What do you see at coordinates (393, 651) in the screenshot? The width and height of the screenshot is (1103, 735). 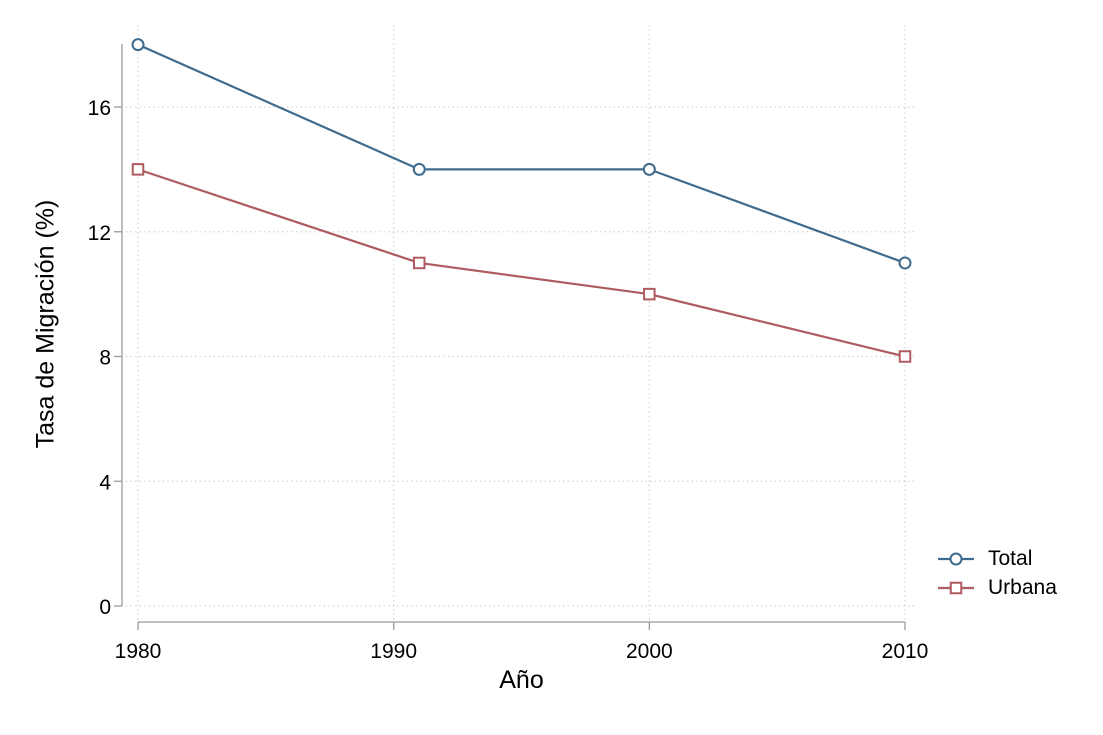 I see `x-tick-label-1990: 1990` at bounding box center [393, 651].